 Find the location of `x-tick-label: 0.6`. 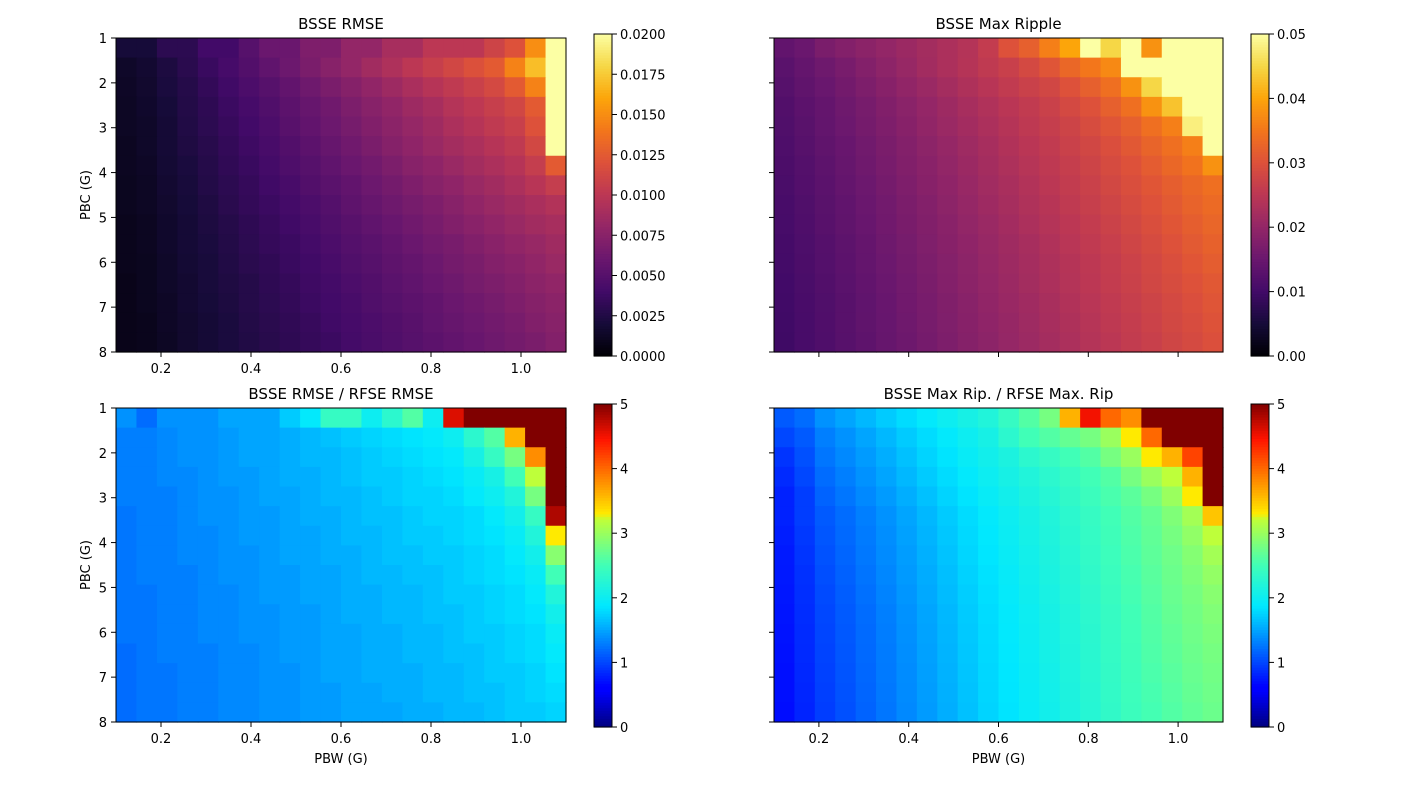

x-tick-label: 0.6 is located at coordinates (341, 369).